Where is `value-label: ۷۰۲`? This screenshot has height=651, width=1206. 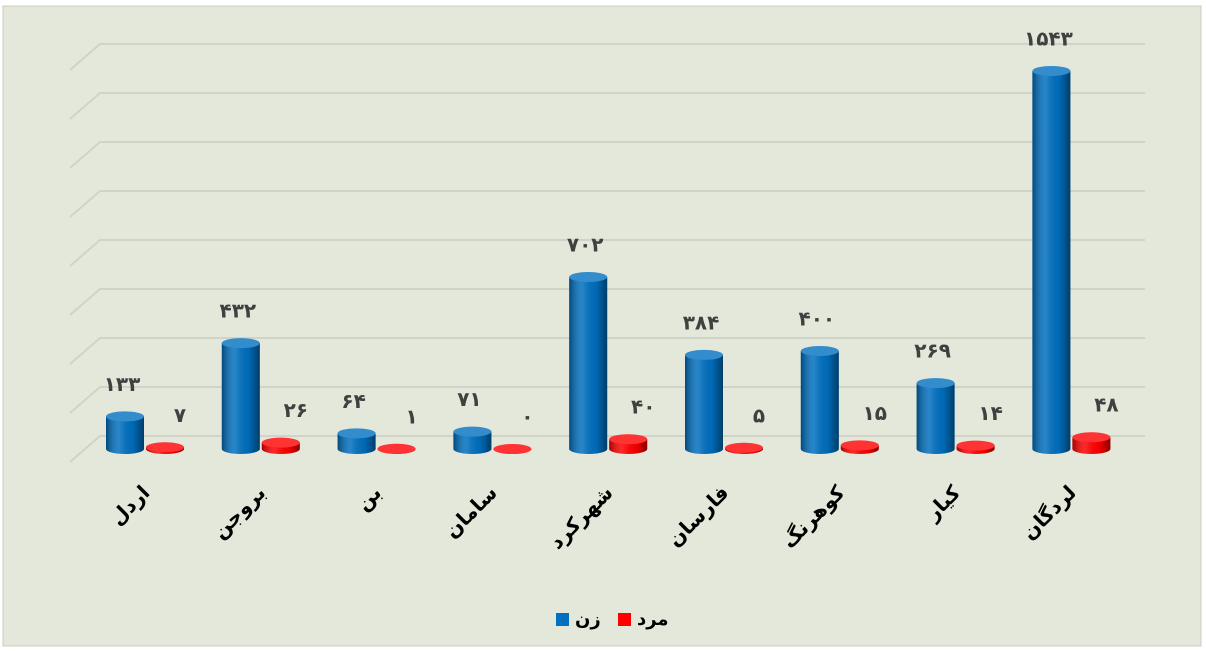
value-label: ۷۰۲ is located at coordinates (585, 245).